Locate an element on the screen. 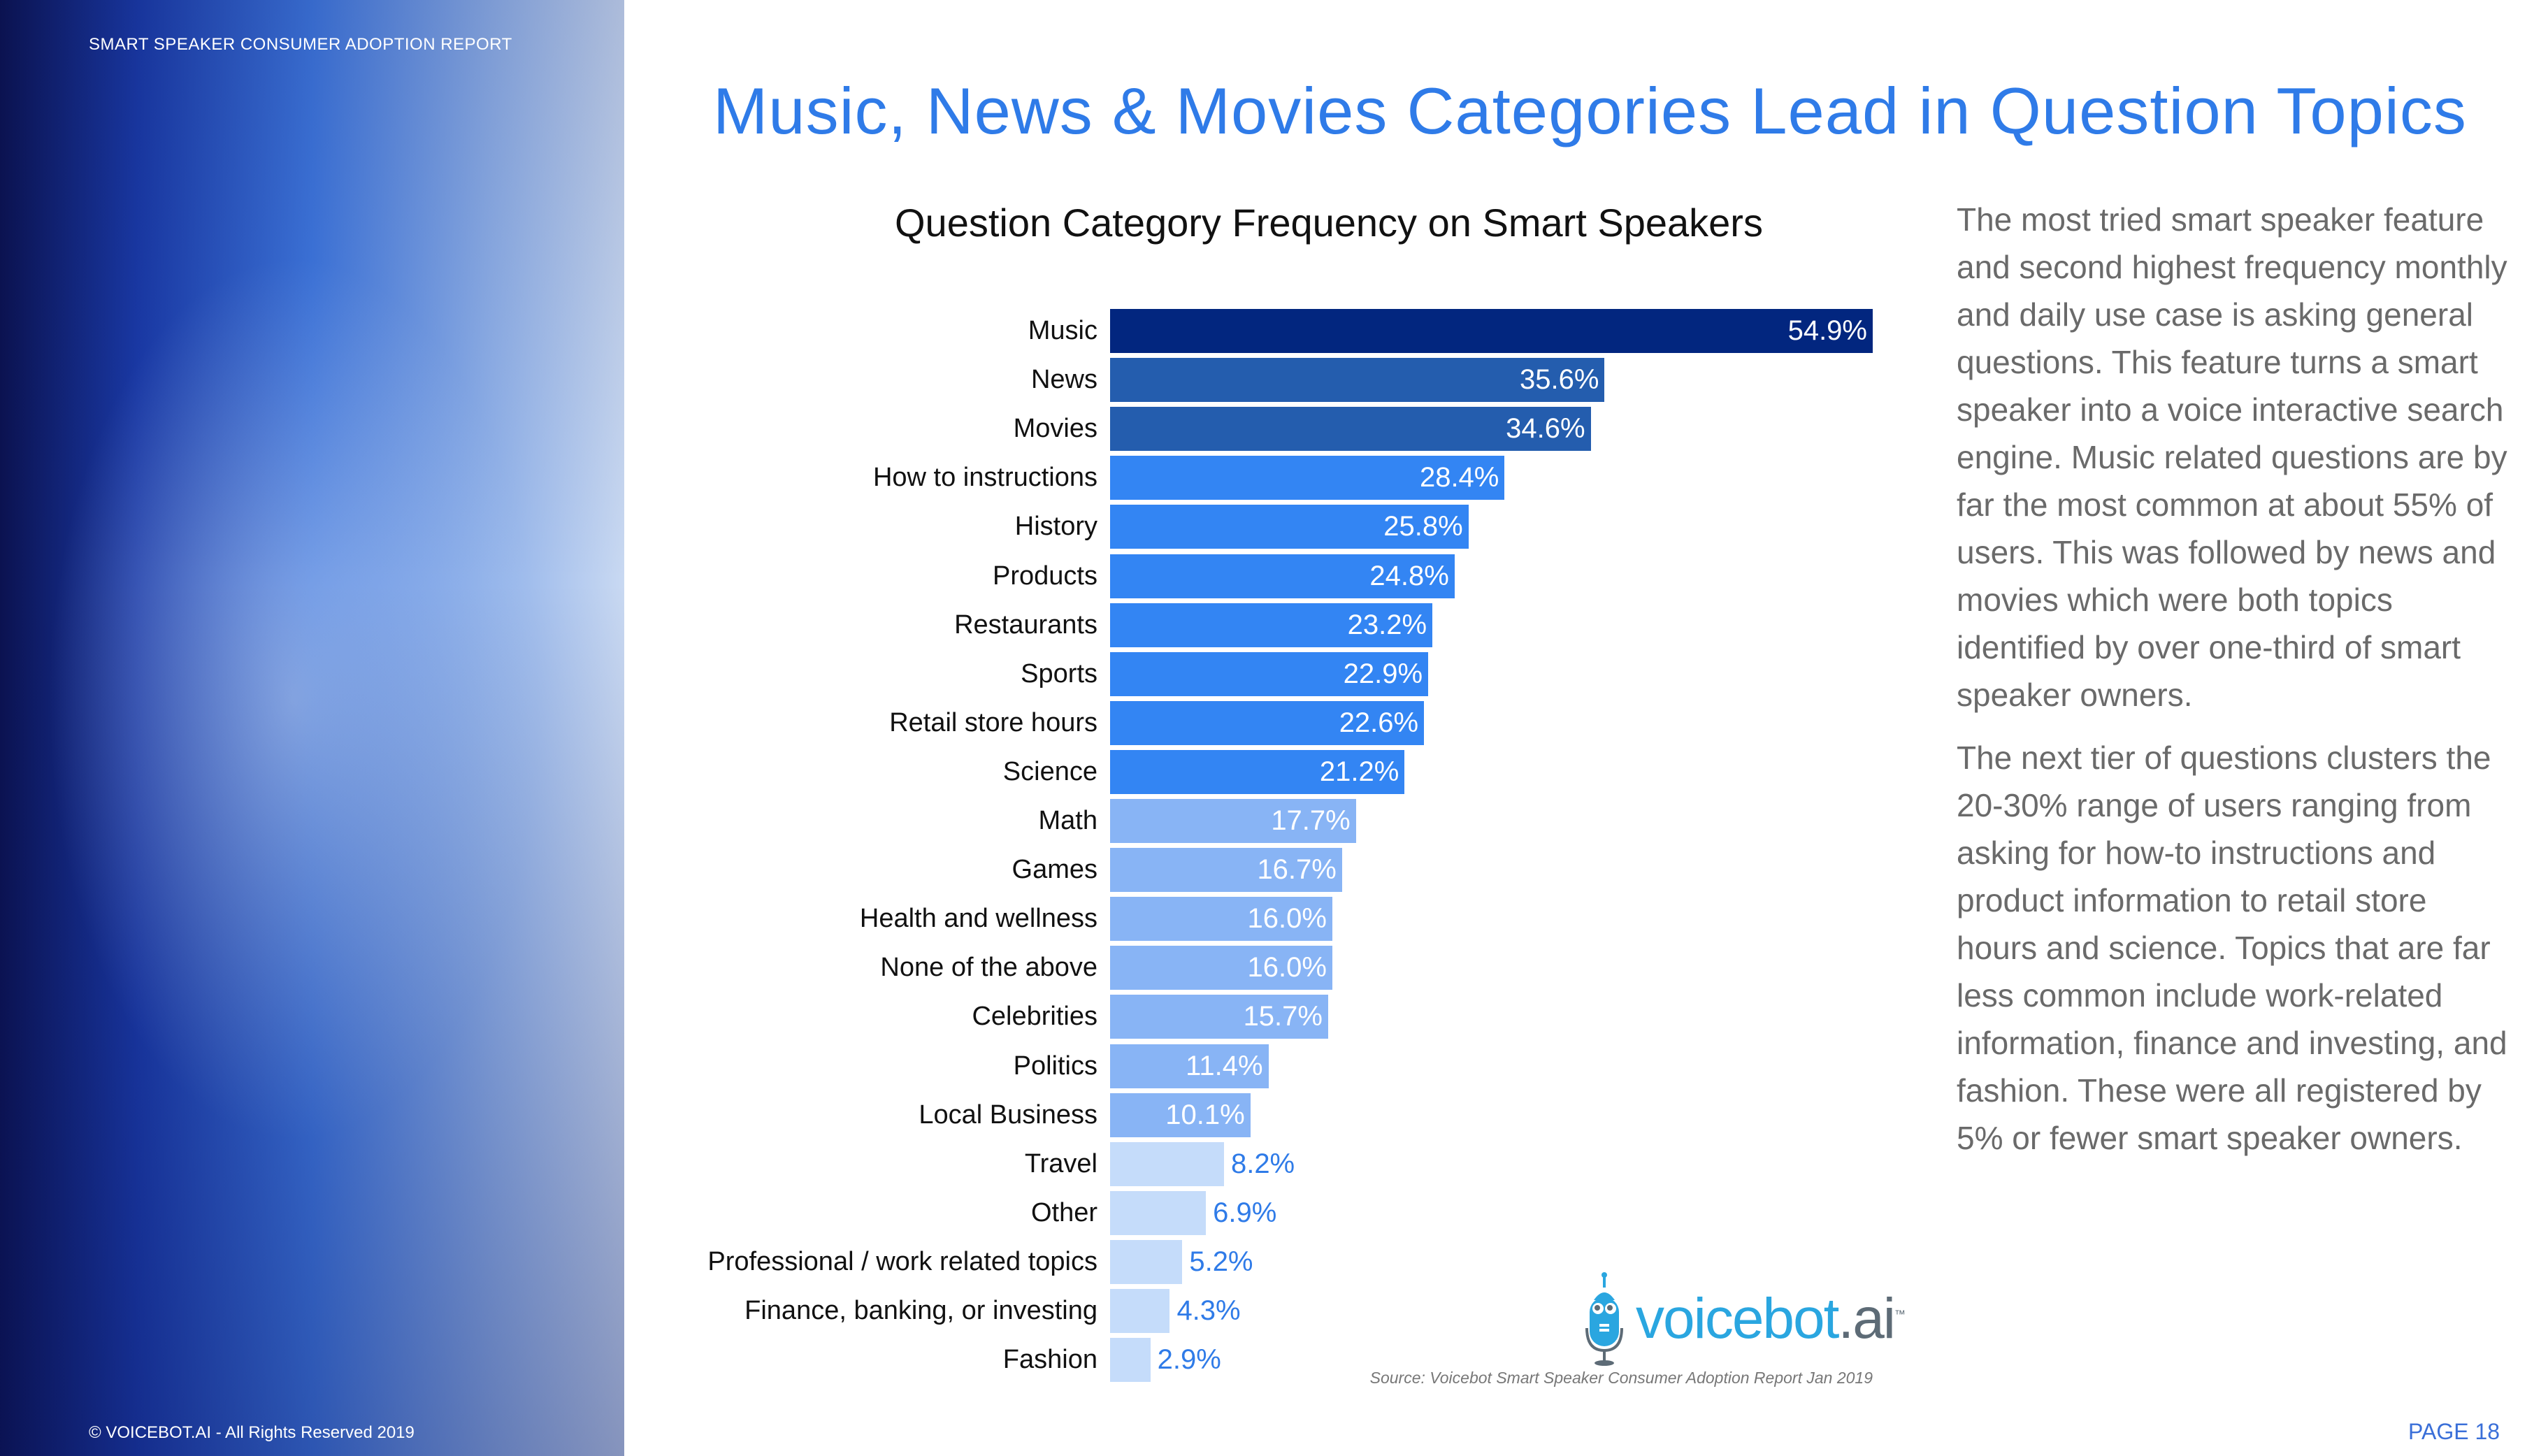  category-label: Music is located at coordinates (1062, 331).